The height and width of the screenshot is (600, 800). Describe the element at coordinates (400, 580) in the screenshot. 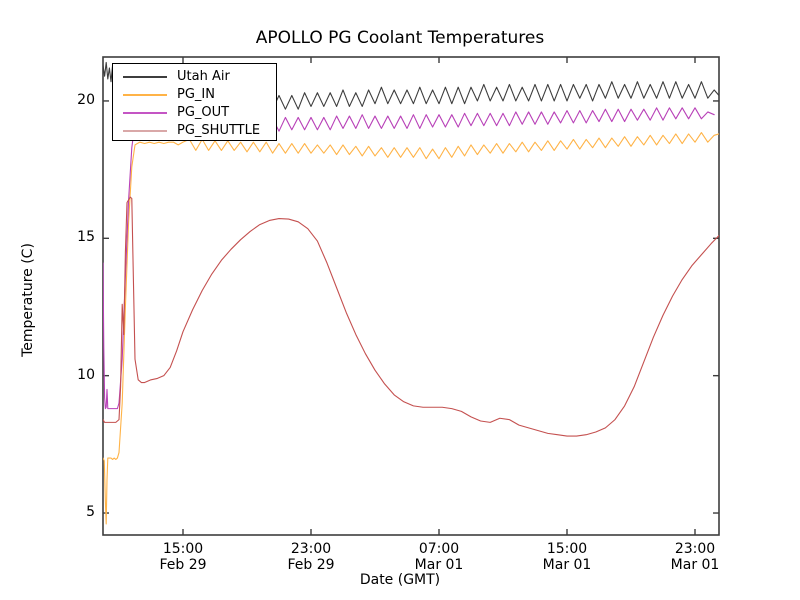

I see `x-axis-label: Date (GMT)` at that location.